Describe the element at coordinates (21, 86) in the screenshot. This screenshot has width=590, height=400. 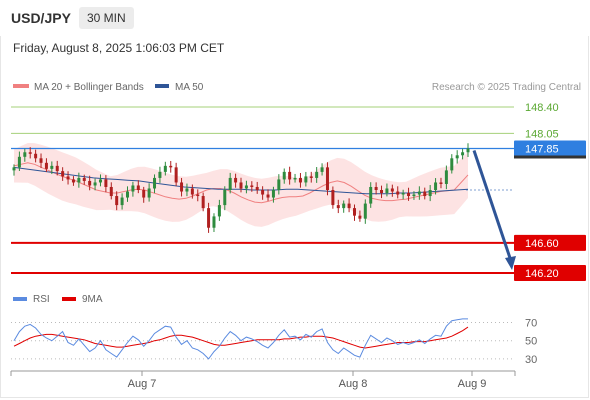
I see `ma20-legend-swatch` at that location.